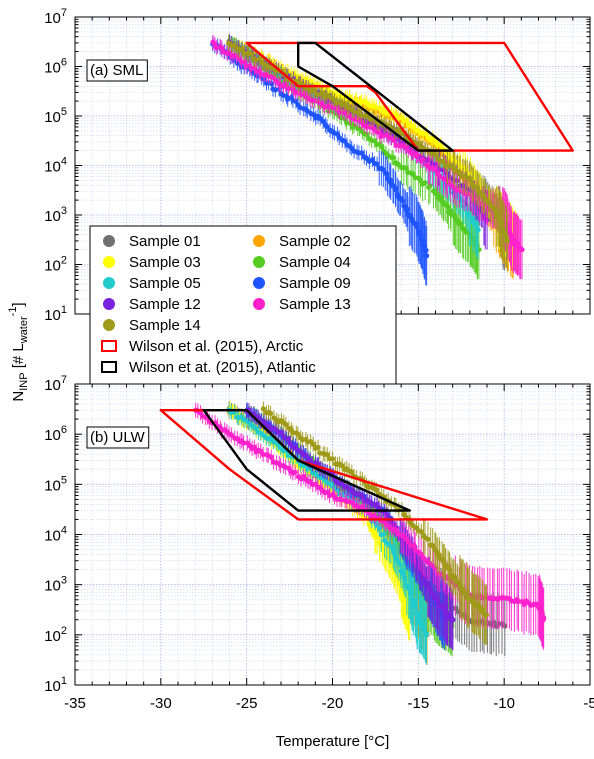  What do you see at coordinates (333, 741) in the screenshot?
I see `x-axis-label: Temperature [°C]` at bounding box center [333, 741].